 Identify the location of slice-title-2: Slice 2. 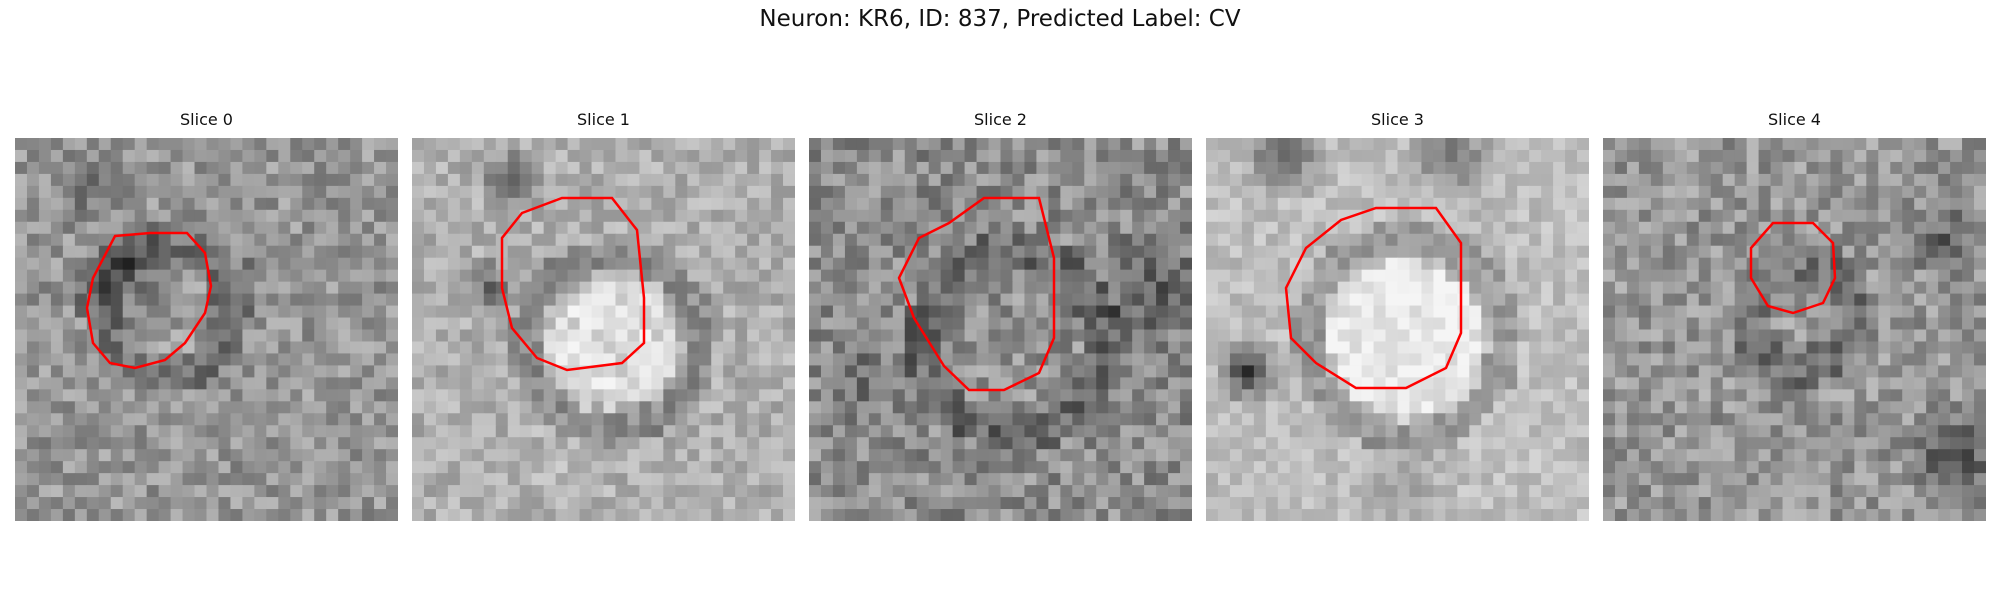
(1000, 119).